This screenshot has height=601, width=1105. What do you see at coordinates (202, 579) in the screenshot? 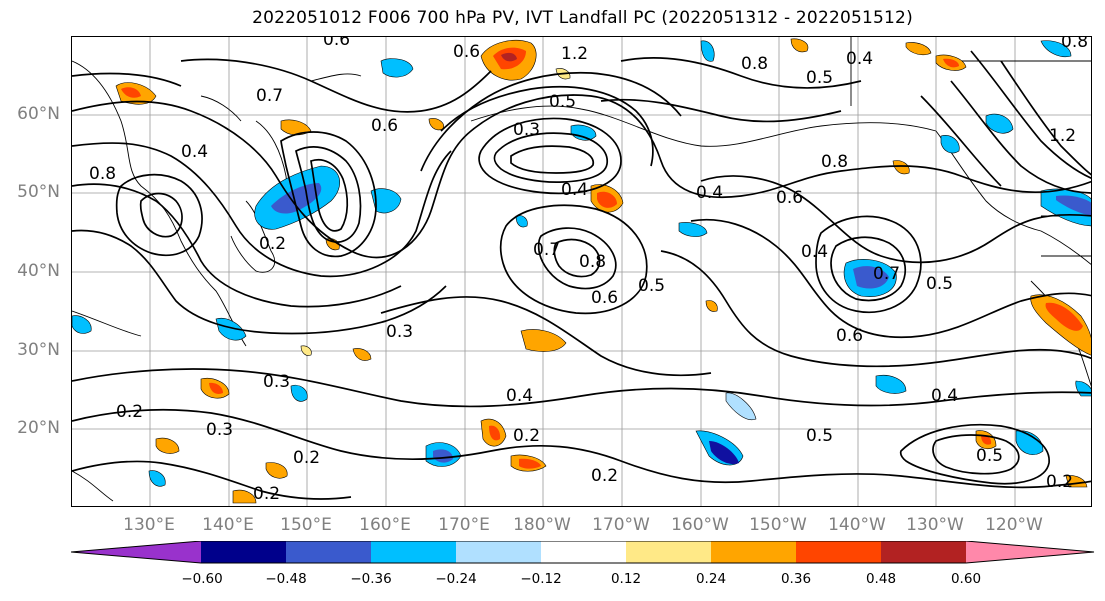
I see `colorbar-tick-label: −0.60` at bounding box center [202, 579].